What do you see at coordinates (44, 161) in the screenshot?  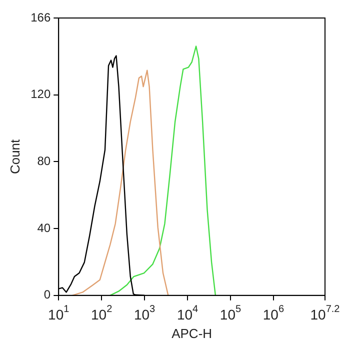 I see `y-tick-label: 80` at bounding box center [44, 161].